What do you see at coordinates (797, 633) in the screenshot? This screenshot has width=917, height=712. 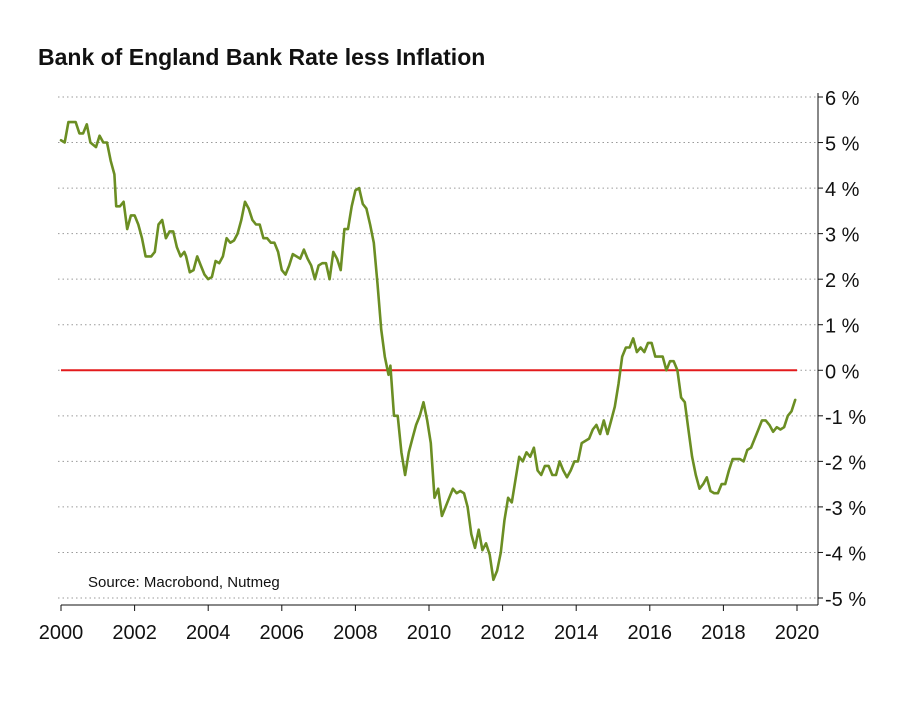 I see `x-tick-label: 2020` at bounding box center [797, 633].